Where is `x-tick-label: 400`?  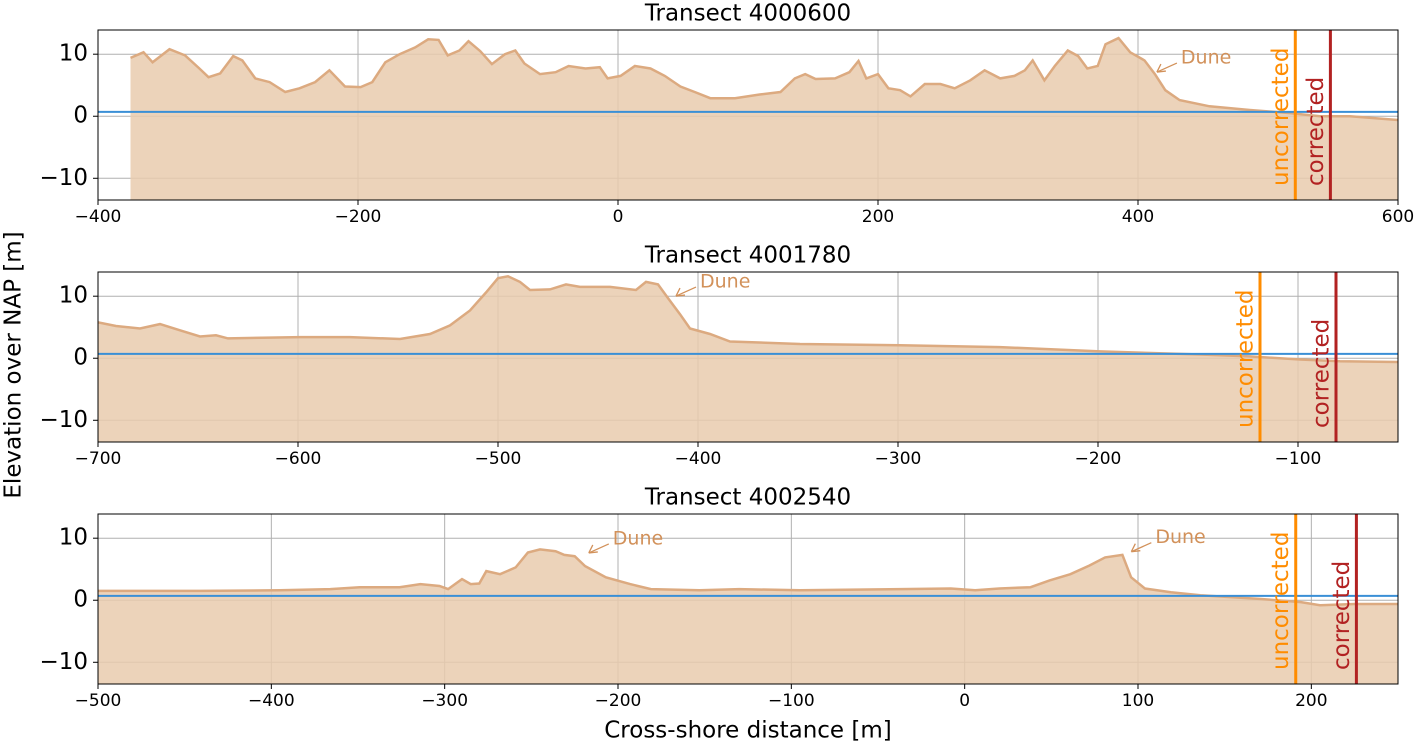 x-tick-label: 400 is located at coordinates (1138, 217).